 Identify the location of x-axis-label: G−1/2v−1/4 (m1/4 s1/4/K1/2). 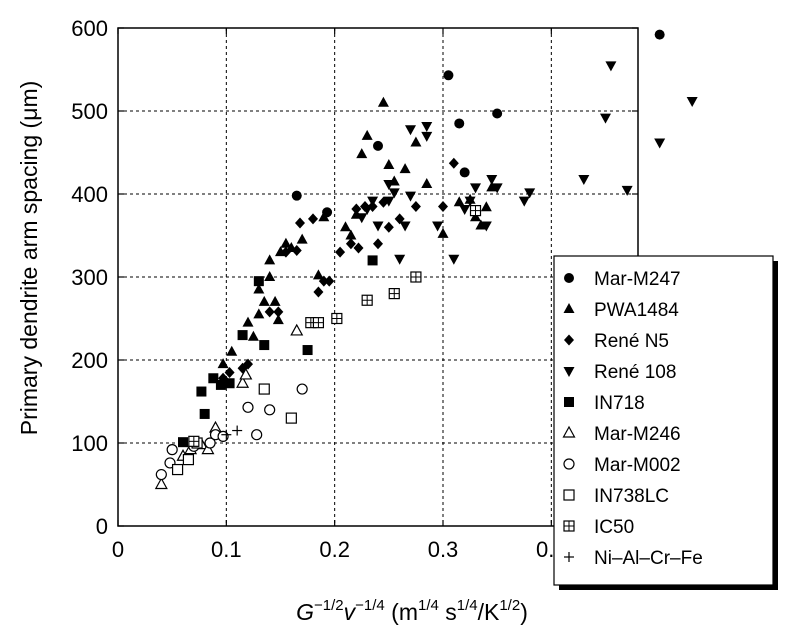
(412, 611).